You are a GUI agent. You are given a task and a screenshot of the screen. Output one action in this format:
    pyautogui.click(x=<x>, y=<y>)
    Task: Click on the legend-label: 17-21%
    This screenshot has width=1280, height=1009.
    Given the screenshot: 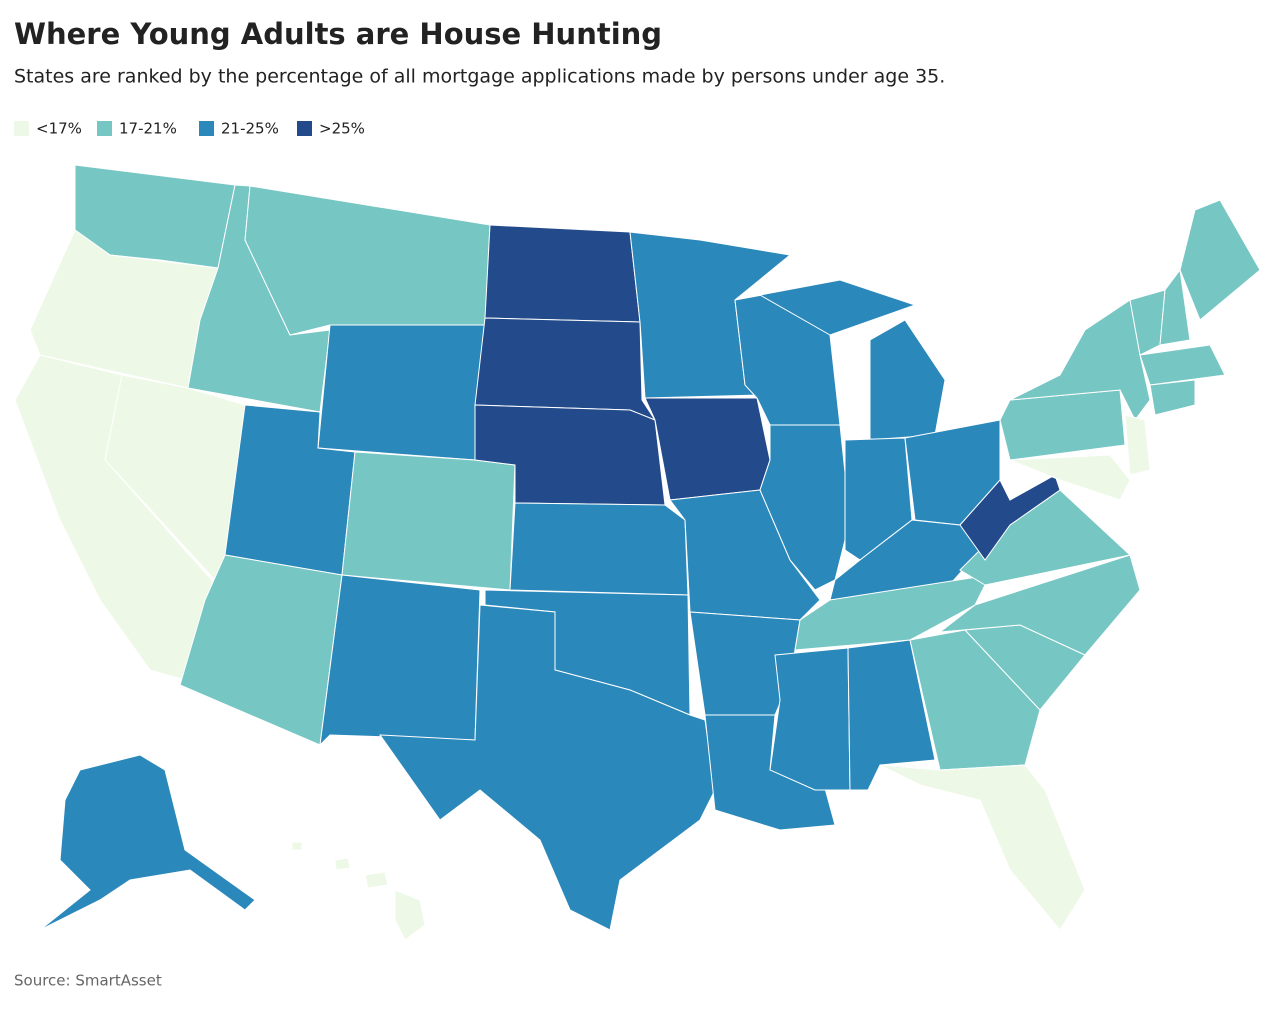 What is the action you would take?
    pyautogui.click(x=148, y=129)
    